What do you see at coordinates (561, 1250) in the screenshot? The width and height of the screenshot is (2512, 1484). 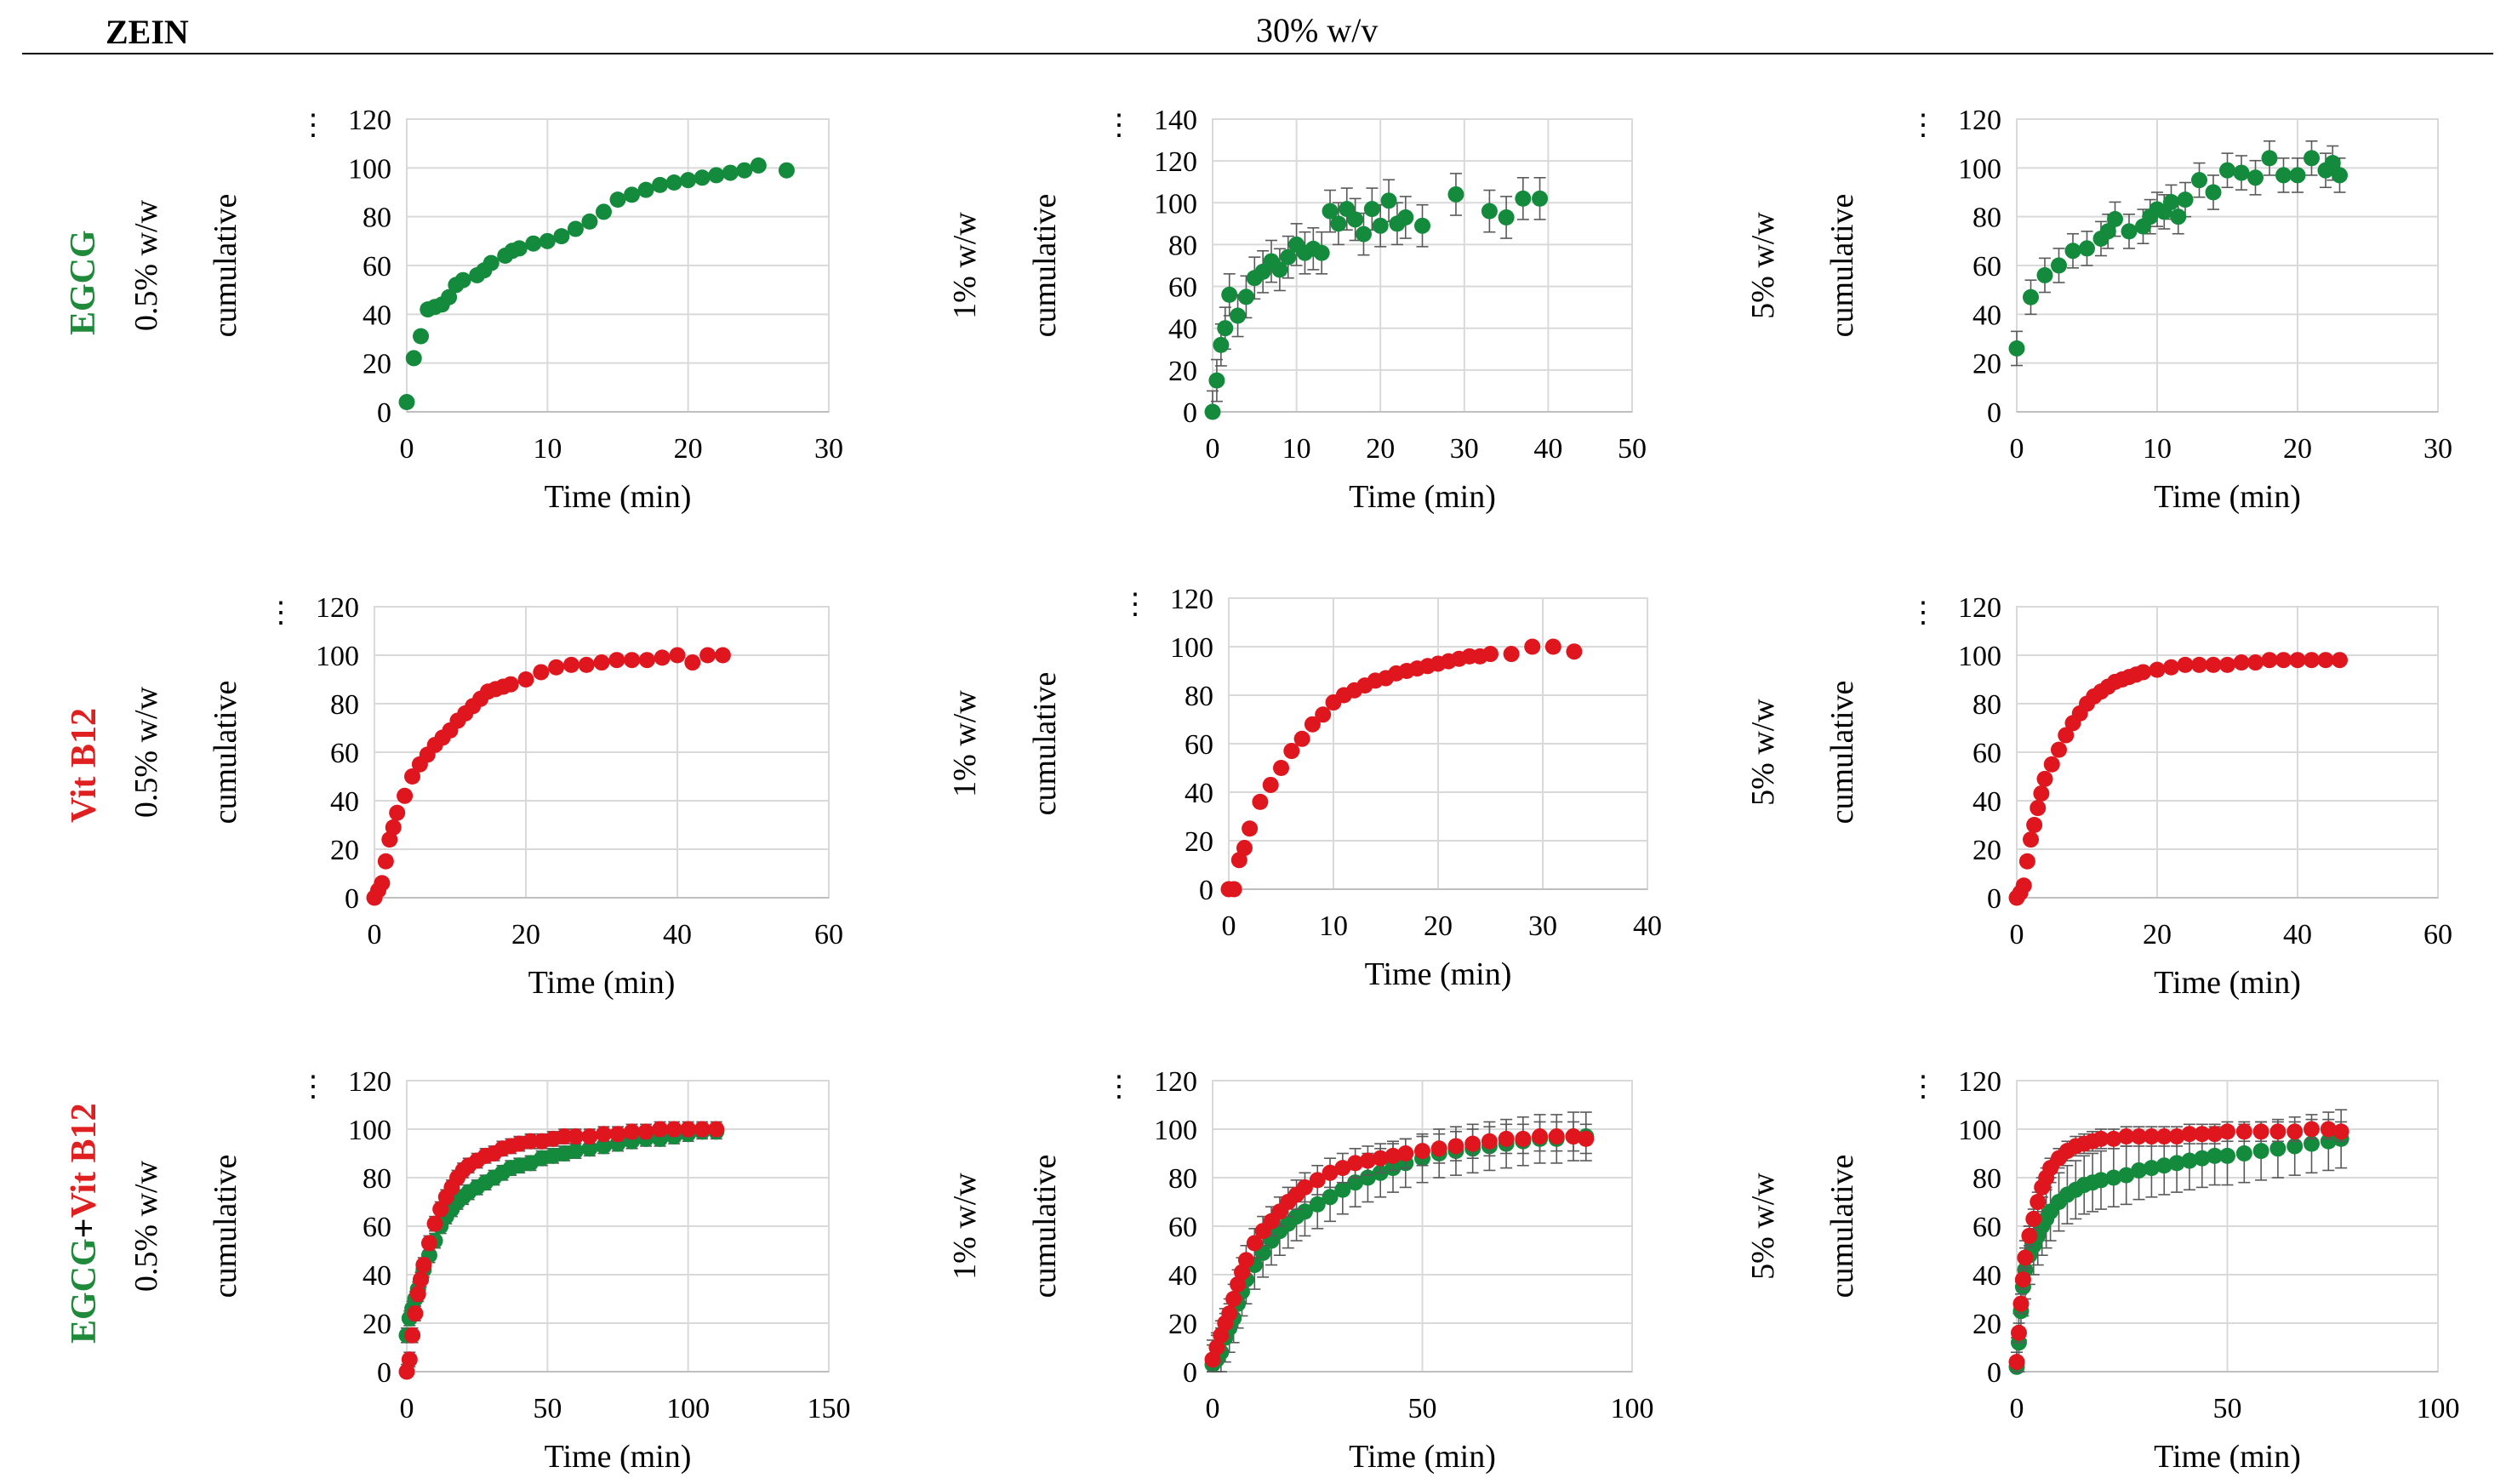 I see `series-vit-b12` at bounding box center [561, 1250].